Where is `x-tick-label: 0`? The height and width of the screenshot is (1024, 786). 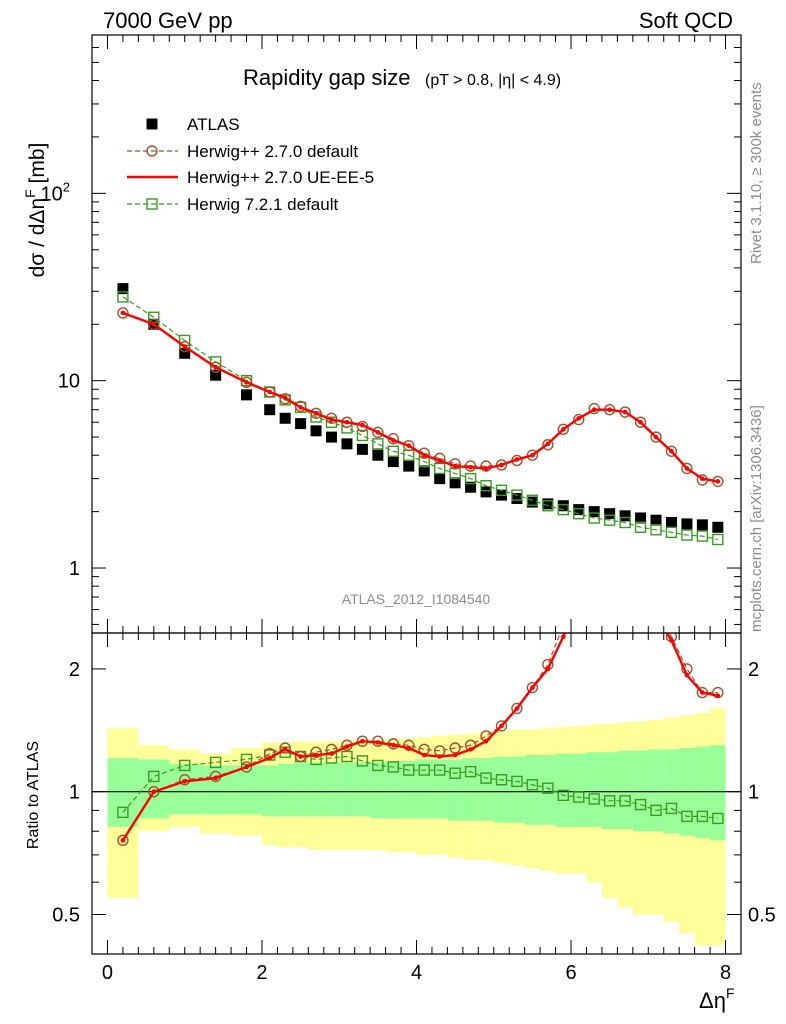 x-tick-label: 0 is located at coordinates (107, 973).